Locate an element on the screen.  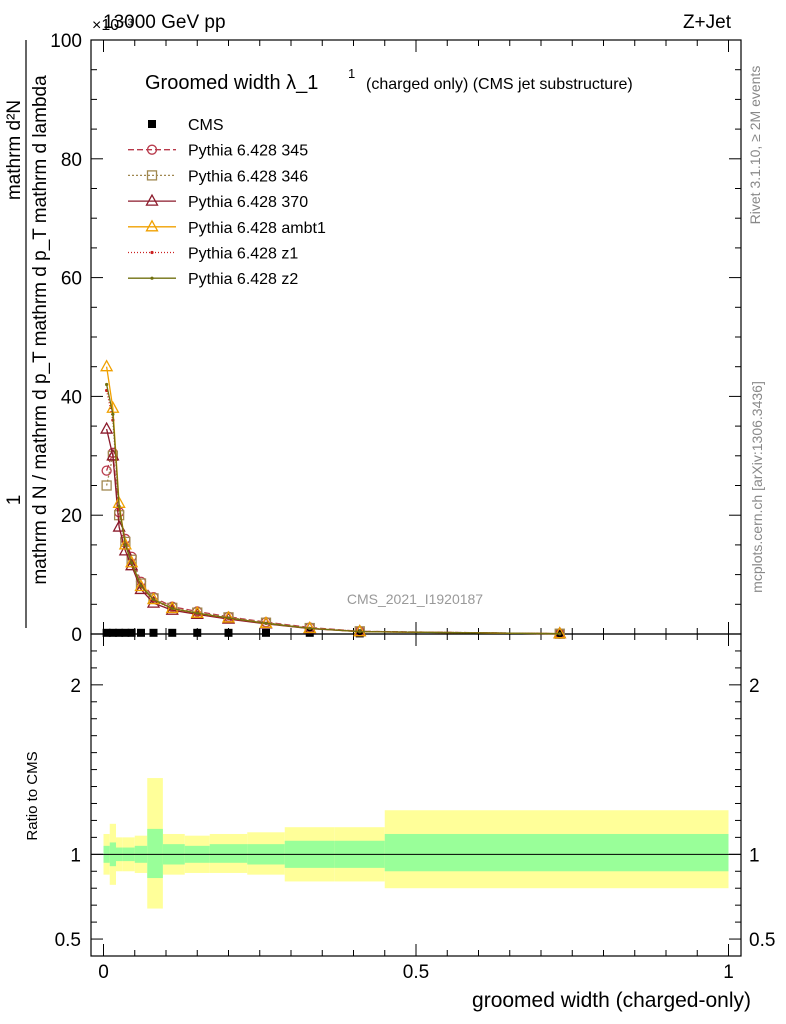
ratio-ytick-label: 0.5 is located at coordinates (68, 940).